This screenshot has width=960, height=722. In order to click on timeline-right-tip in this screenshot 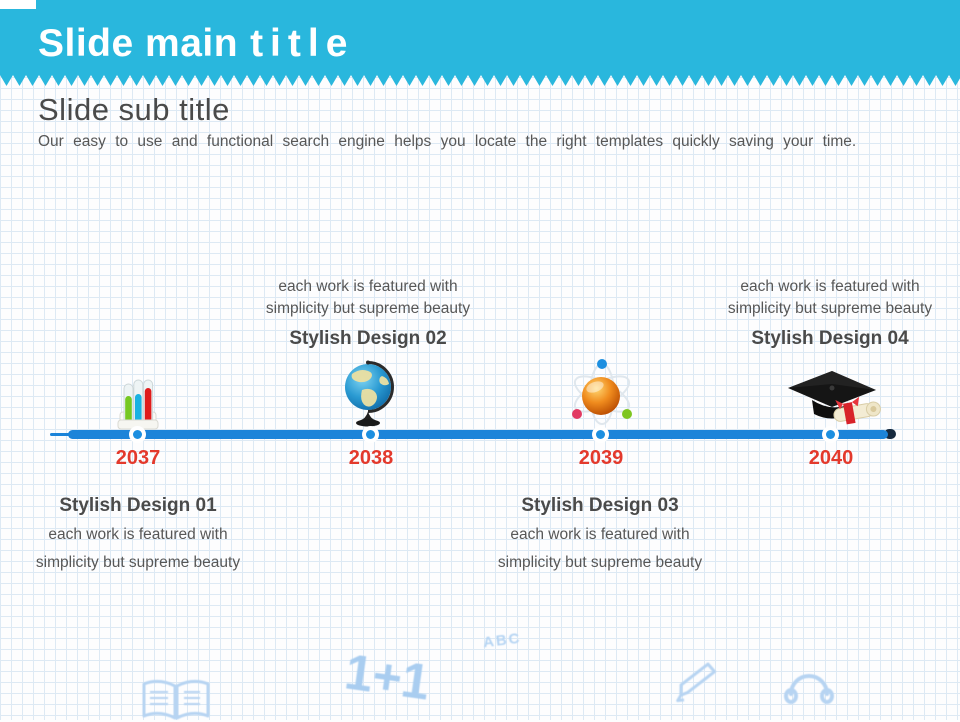, I will do `click(890, 434)`.